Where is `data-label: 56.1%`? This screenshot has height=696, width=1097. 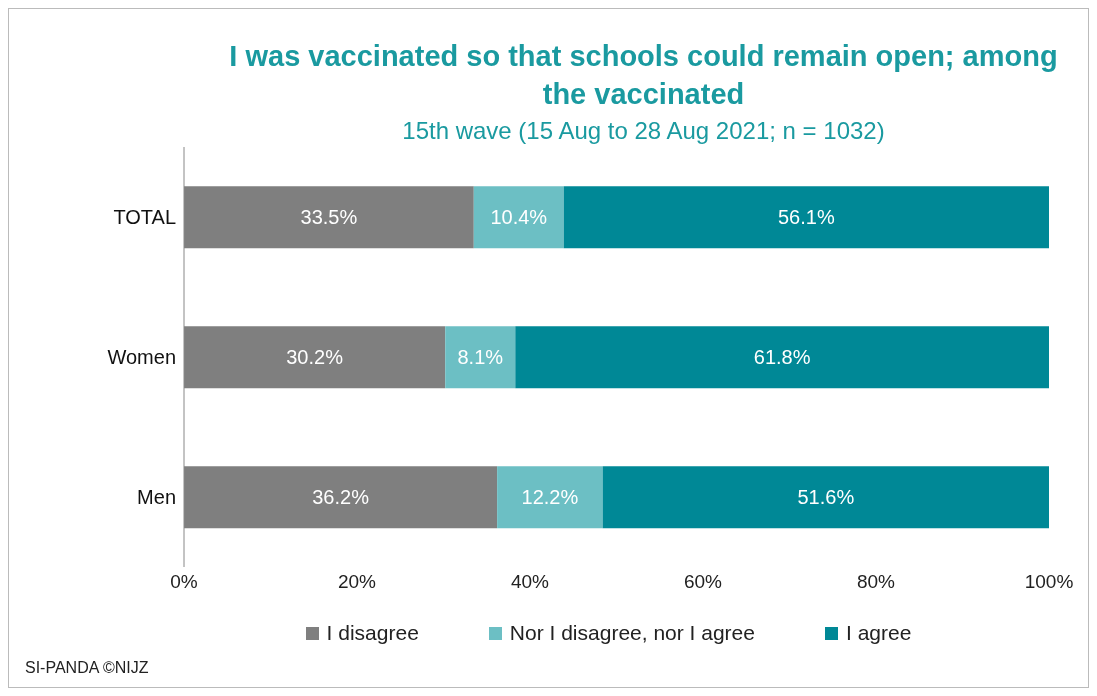
data-label: 56.1% is located at coordinates (806, 217).